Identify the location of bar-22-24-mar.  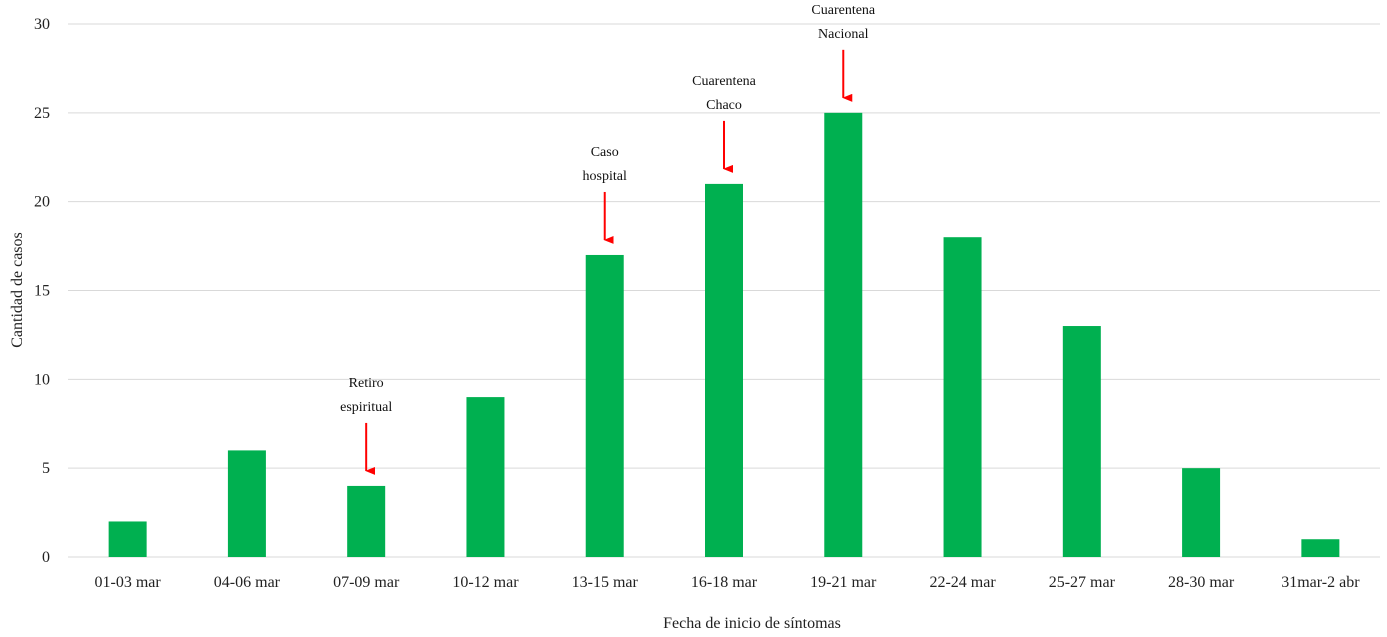
(962, 397).